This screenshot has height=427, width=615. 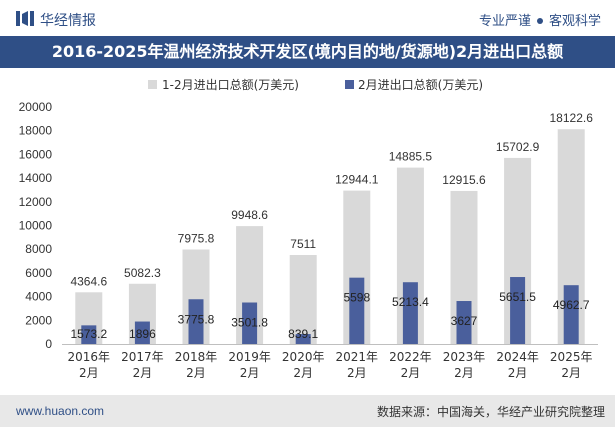 What do you see at coordinates (249, 365) in the screenshot?
I see `x-tick-label: 2019年 2月` at bounding box center [249, 365].